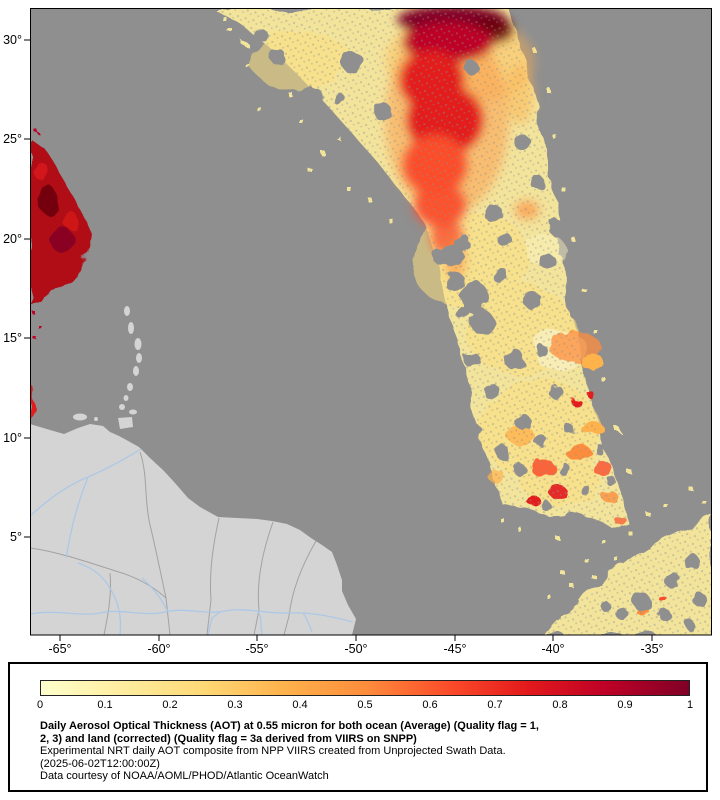 This screenshot has width=720, height=800. I want to click on colorbar-tick-label: 0.4, so click(300, 705).